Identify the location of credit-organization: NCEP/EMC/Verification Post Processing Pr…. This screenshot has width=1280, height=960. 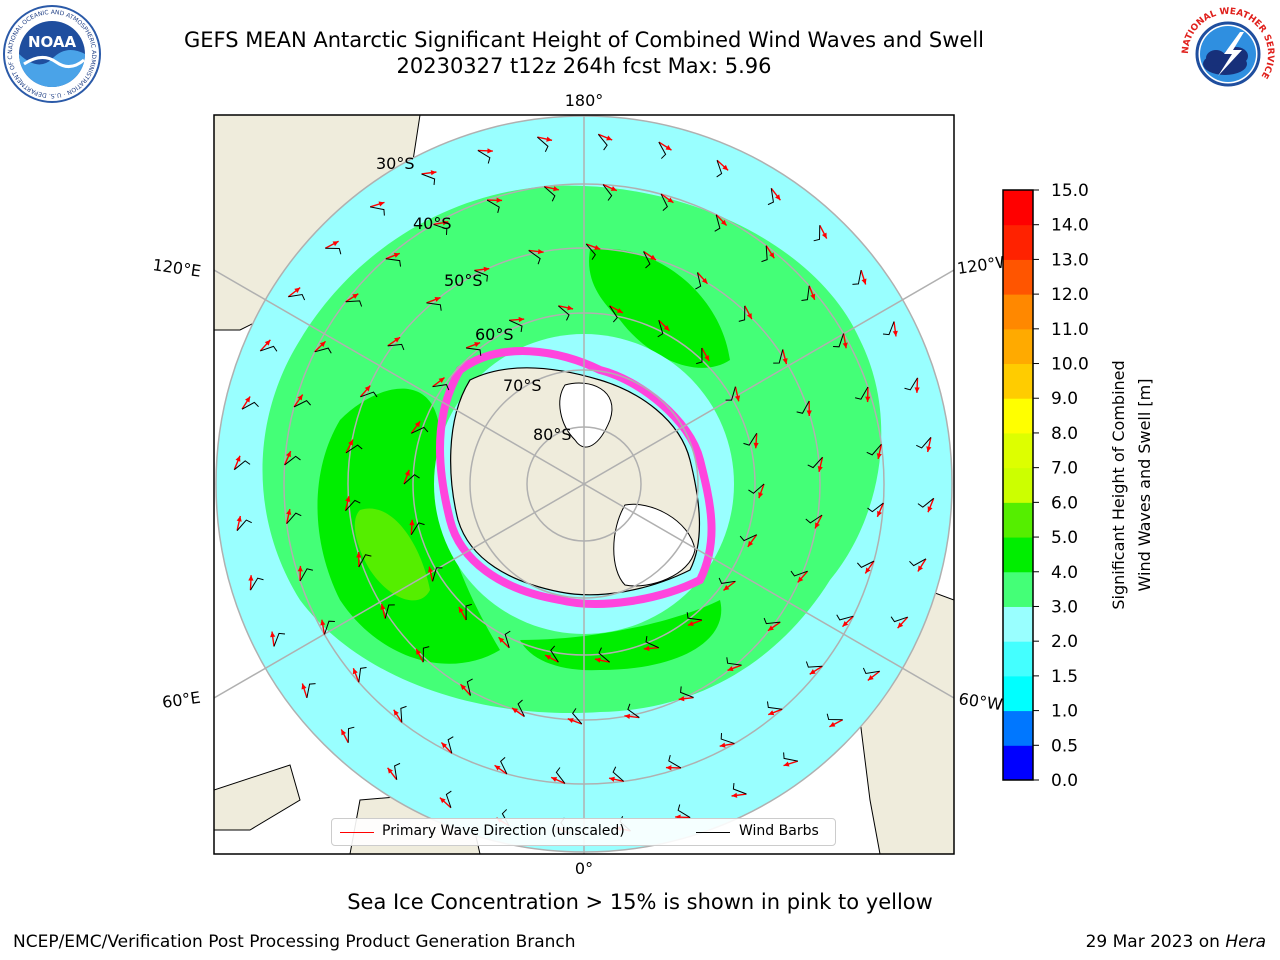
(294, 942).